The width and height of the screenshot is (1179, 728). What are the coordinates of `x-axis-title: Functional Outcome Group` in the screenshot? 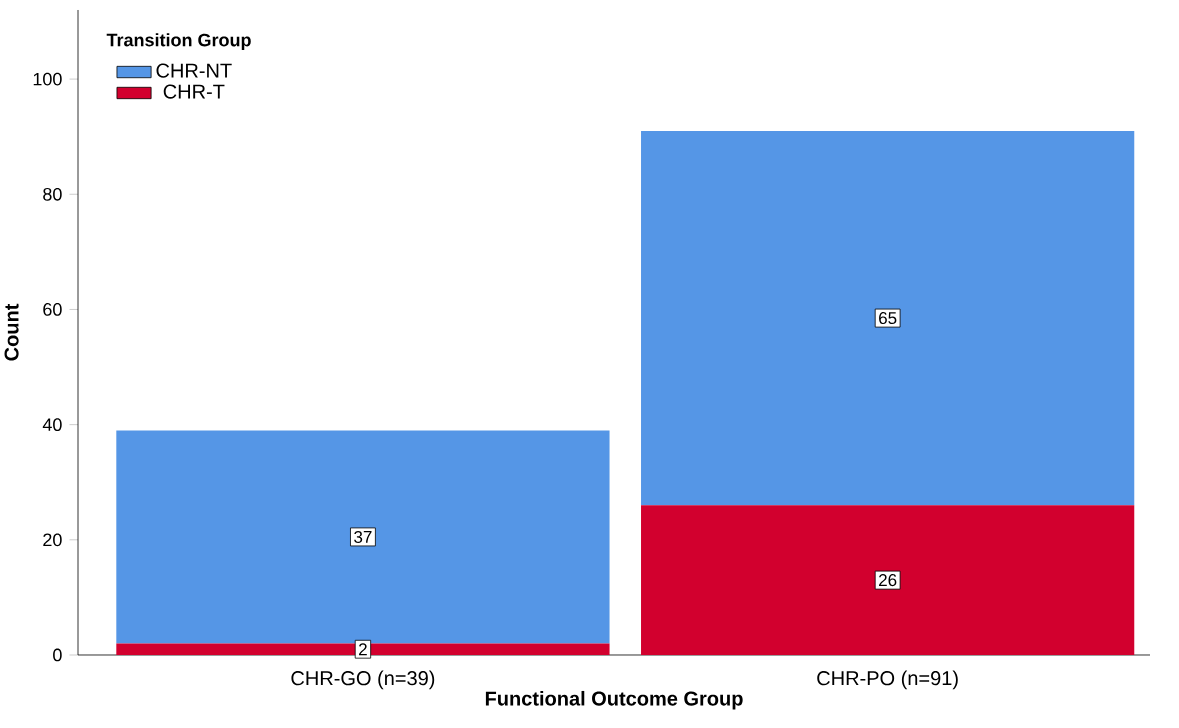 It's located at (614, 700).